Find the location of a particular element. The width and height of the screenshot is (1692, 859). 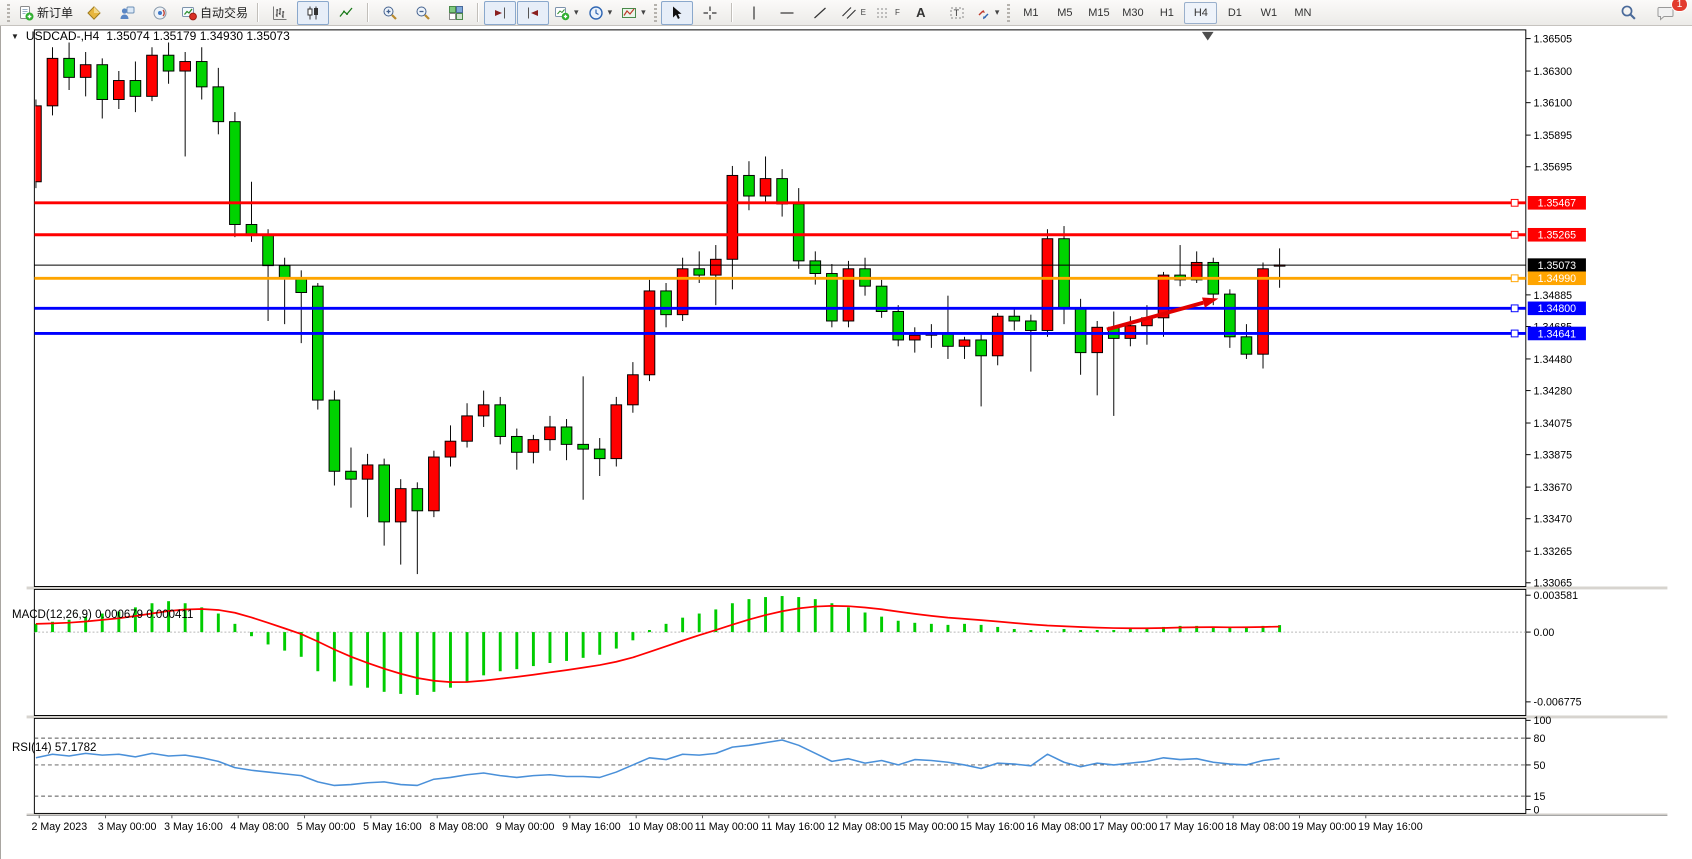

rsi-axis-tick: 0 is located at coordinates (1537, 810).